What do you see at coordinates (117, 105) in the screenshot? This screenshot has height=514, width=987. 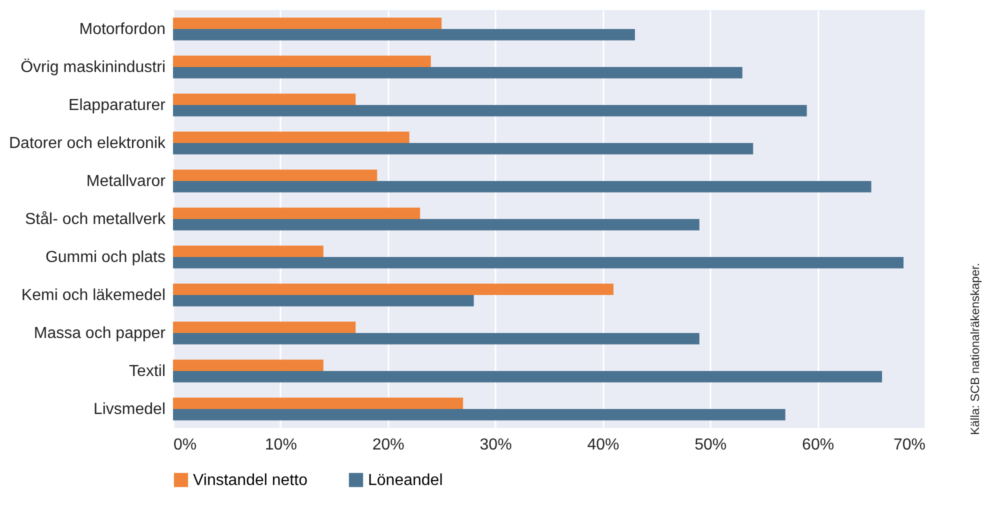 I see `y-tick-label: Elapparaturer` at bounding box center [117, 105].